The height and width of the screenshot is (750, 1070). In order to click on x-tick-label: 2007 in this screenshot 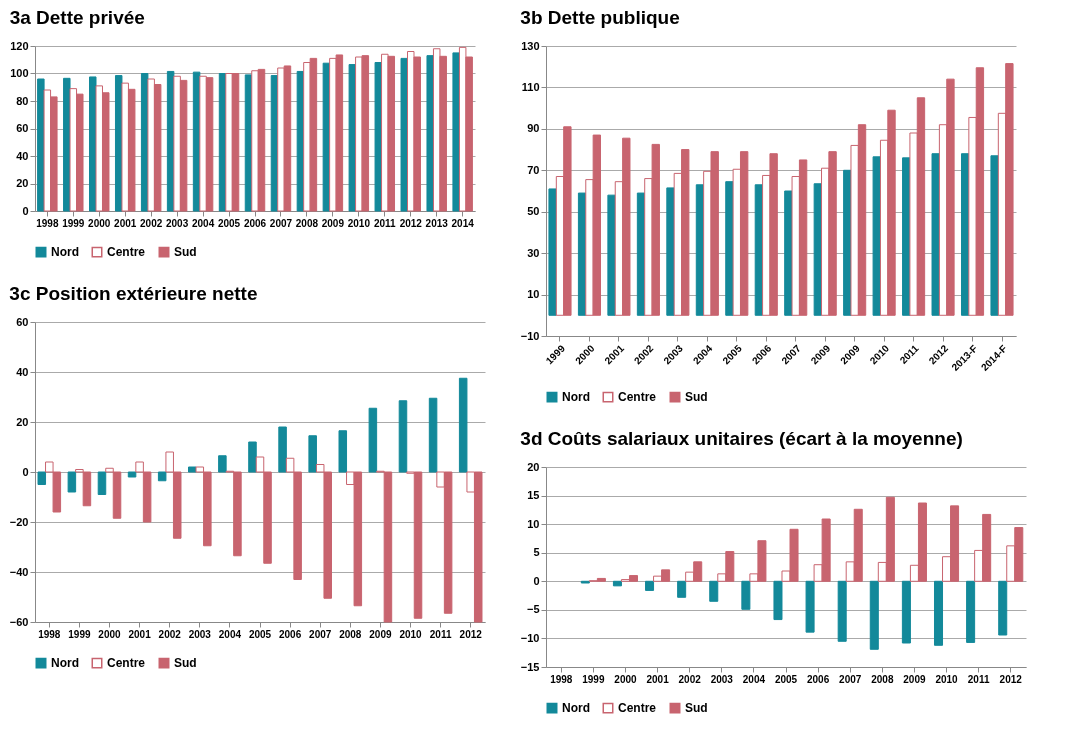, I will do `click(281, 223)`.